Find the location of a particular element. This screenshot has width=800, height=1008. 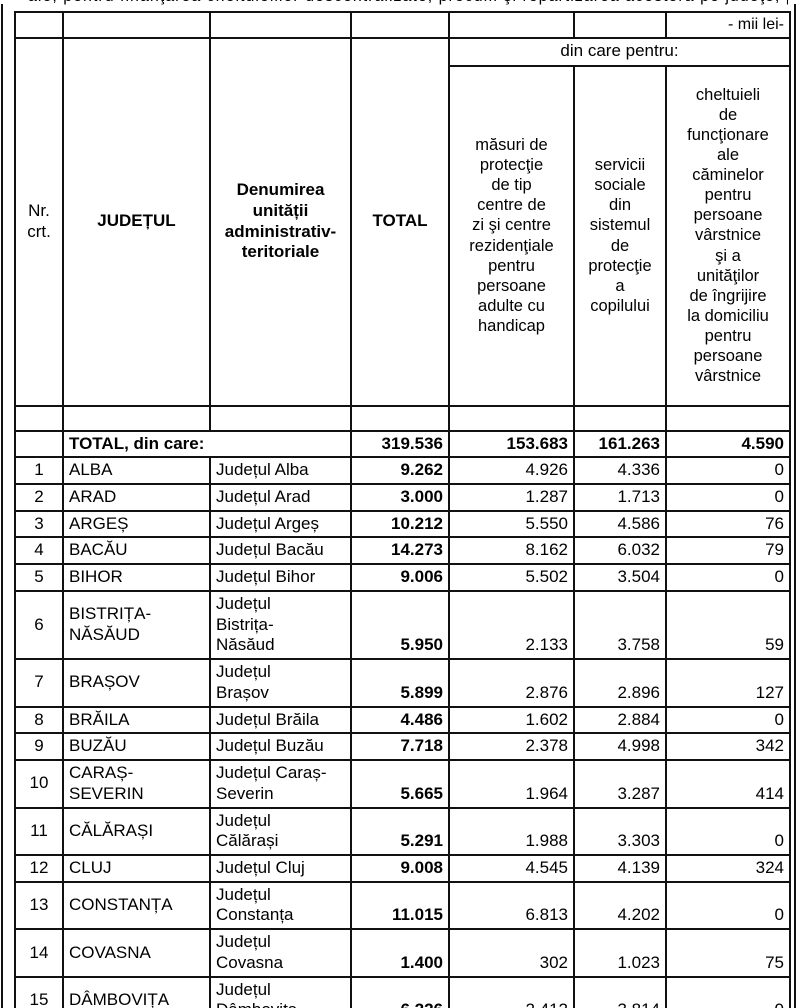

cell-total: 10.212 is located at coordinates (400, 524).